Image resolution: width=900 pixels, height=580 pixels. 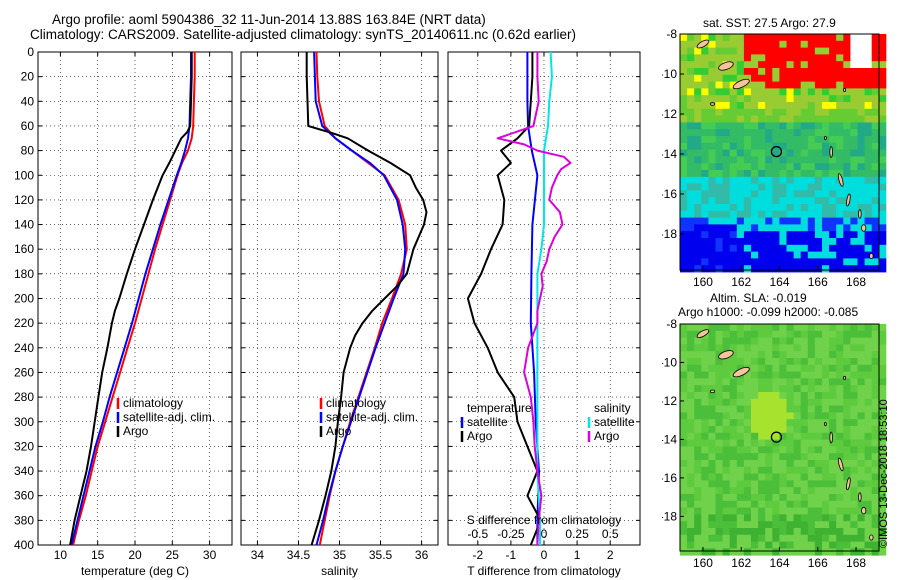 I want to click on x-tick-label: 10, so click(x=61, y=555).